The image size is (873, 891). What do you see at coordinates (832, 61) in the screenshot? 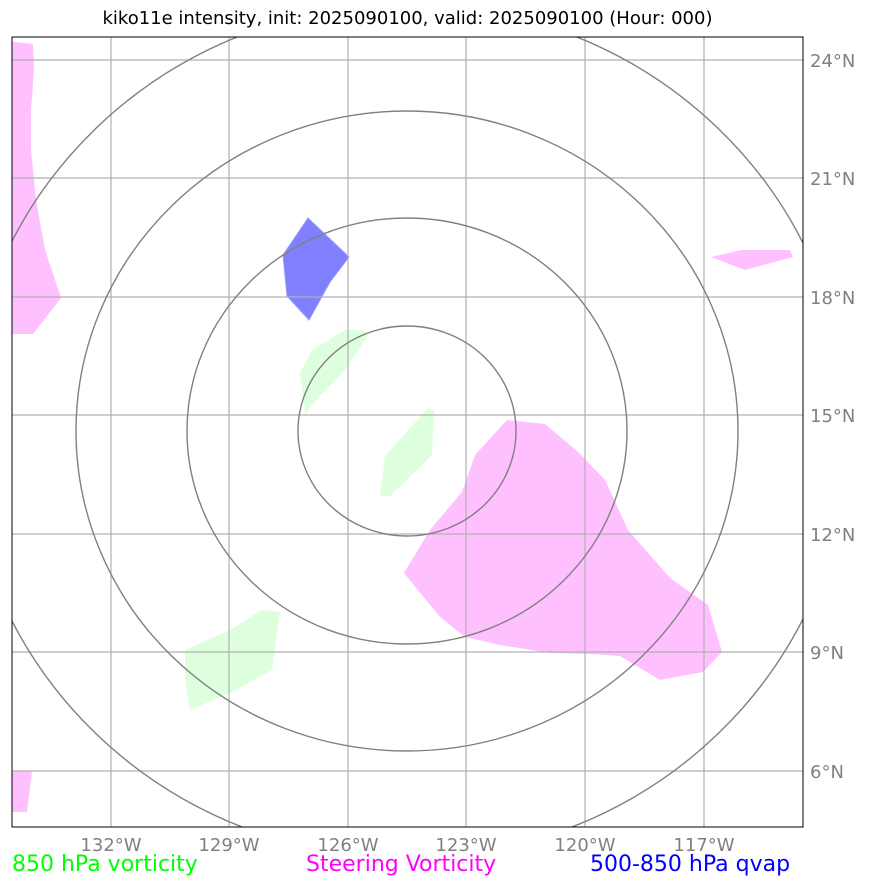
I see `lat-label-24n: 24°N` at bounding box center [832, 61].